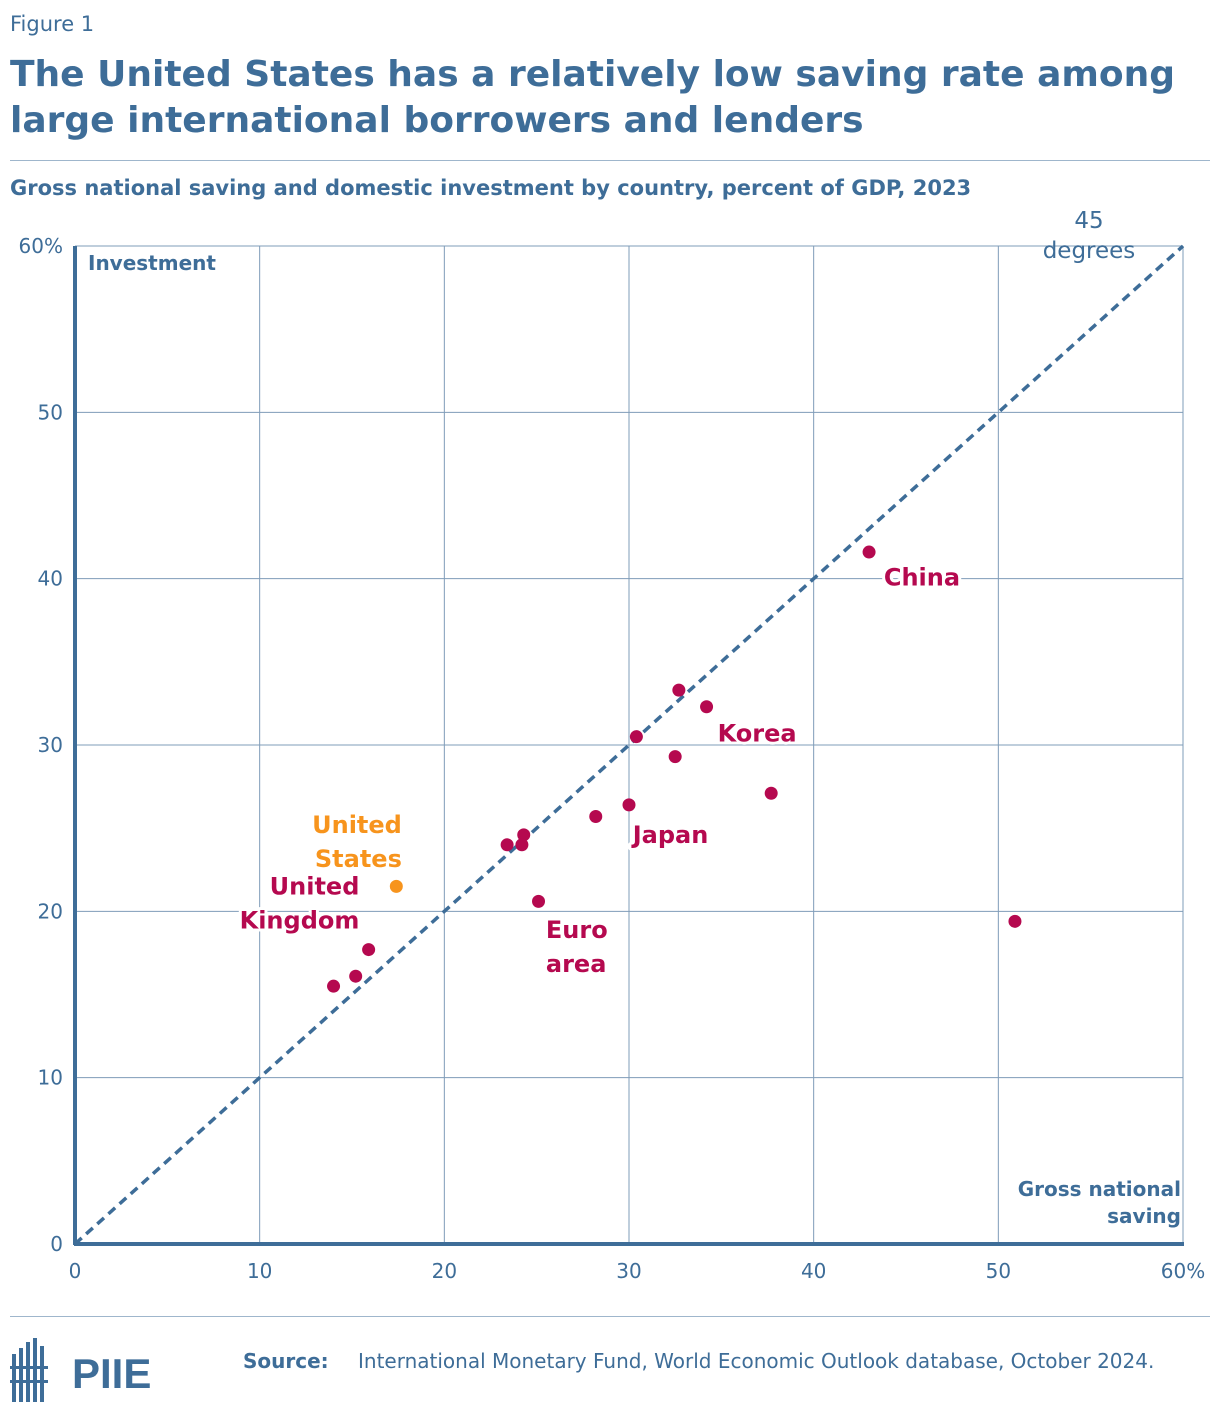  Describe the element at coordinates (1089, 236) in the screenshot. I see `reference-line-label: 45 degrees` at that location.